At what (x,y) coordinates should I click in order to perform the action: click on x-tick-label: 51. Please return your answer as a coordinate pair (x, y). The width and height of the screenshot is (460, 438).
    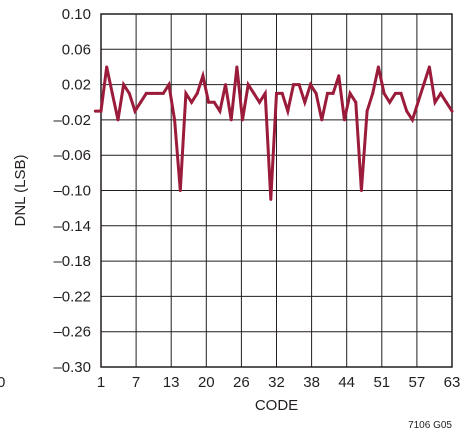
    Looking at the image, I should click on (381, 382).